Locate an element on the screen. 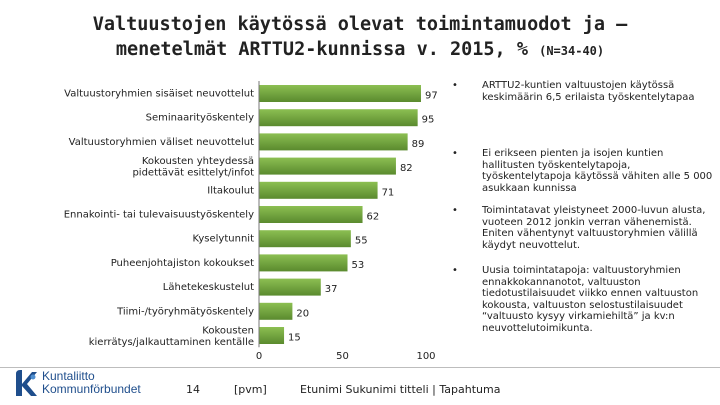 Image resolution: width=720 pixels, height=405 pixels. brand-name: Kuntaliitto Kommunförbundet is located at coordinates (91, 383).